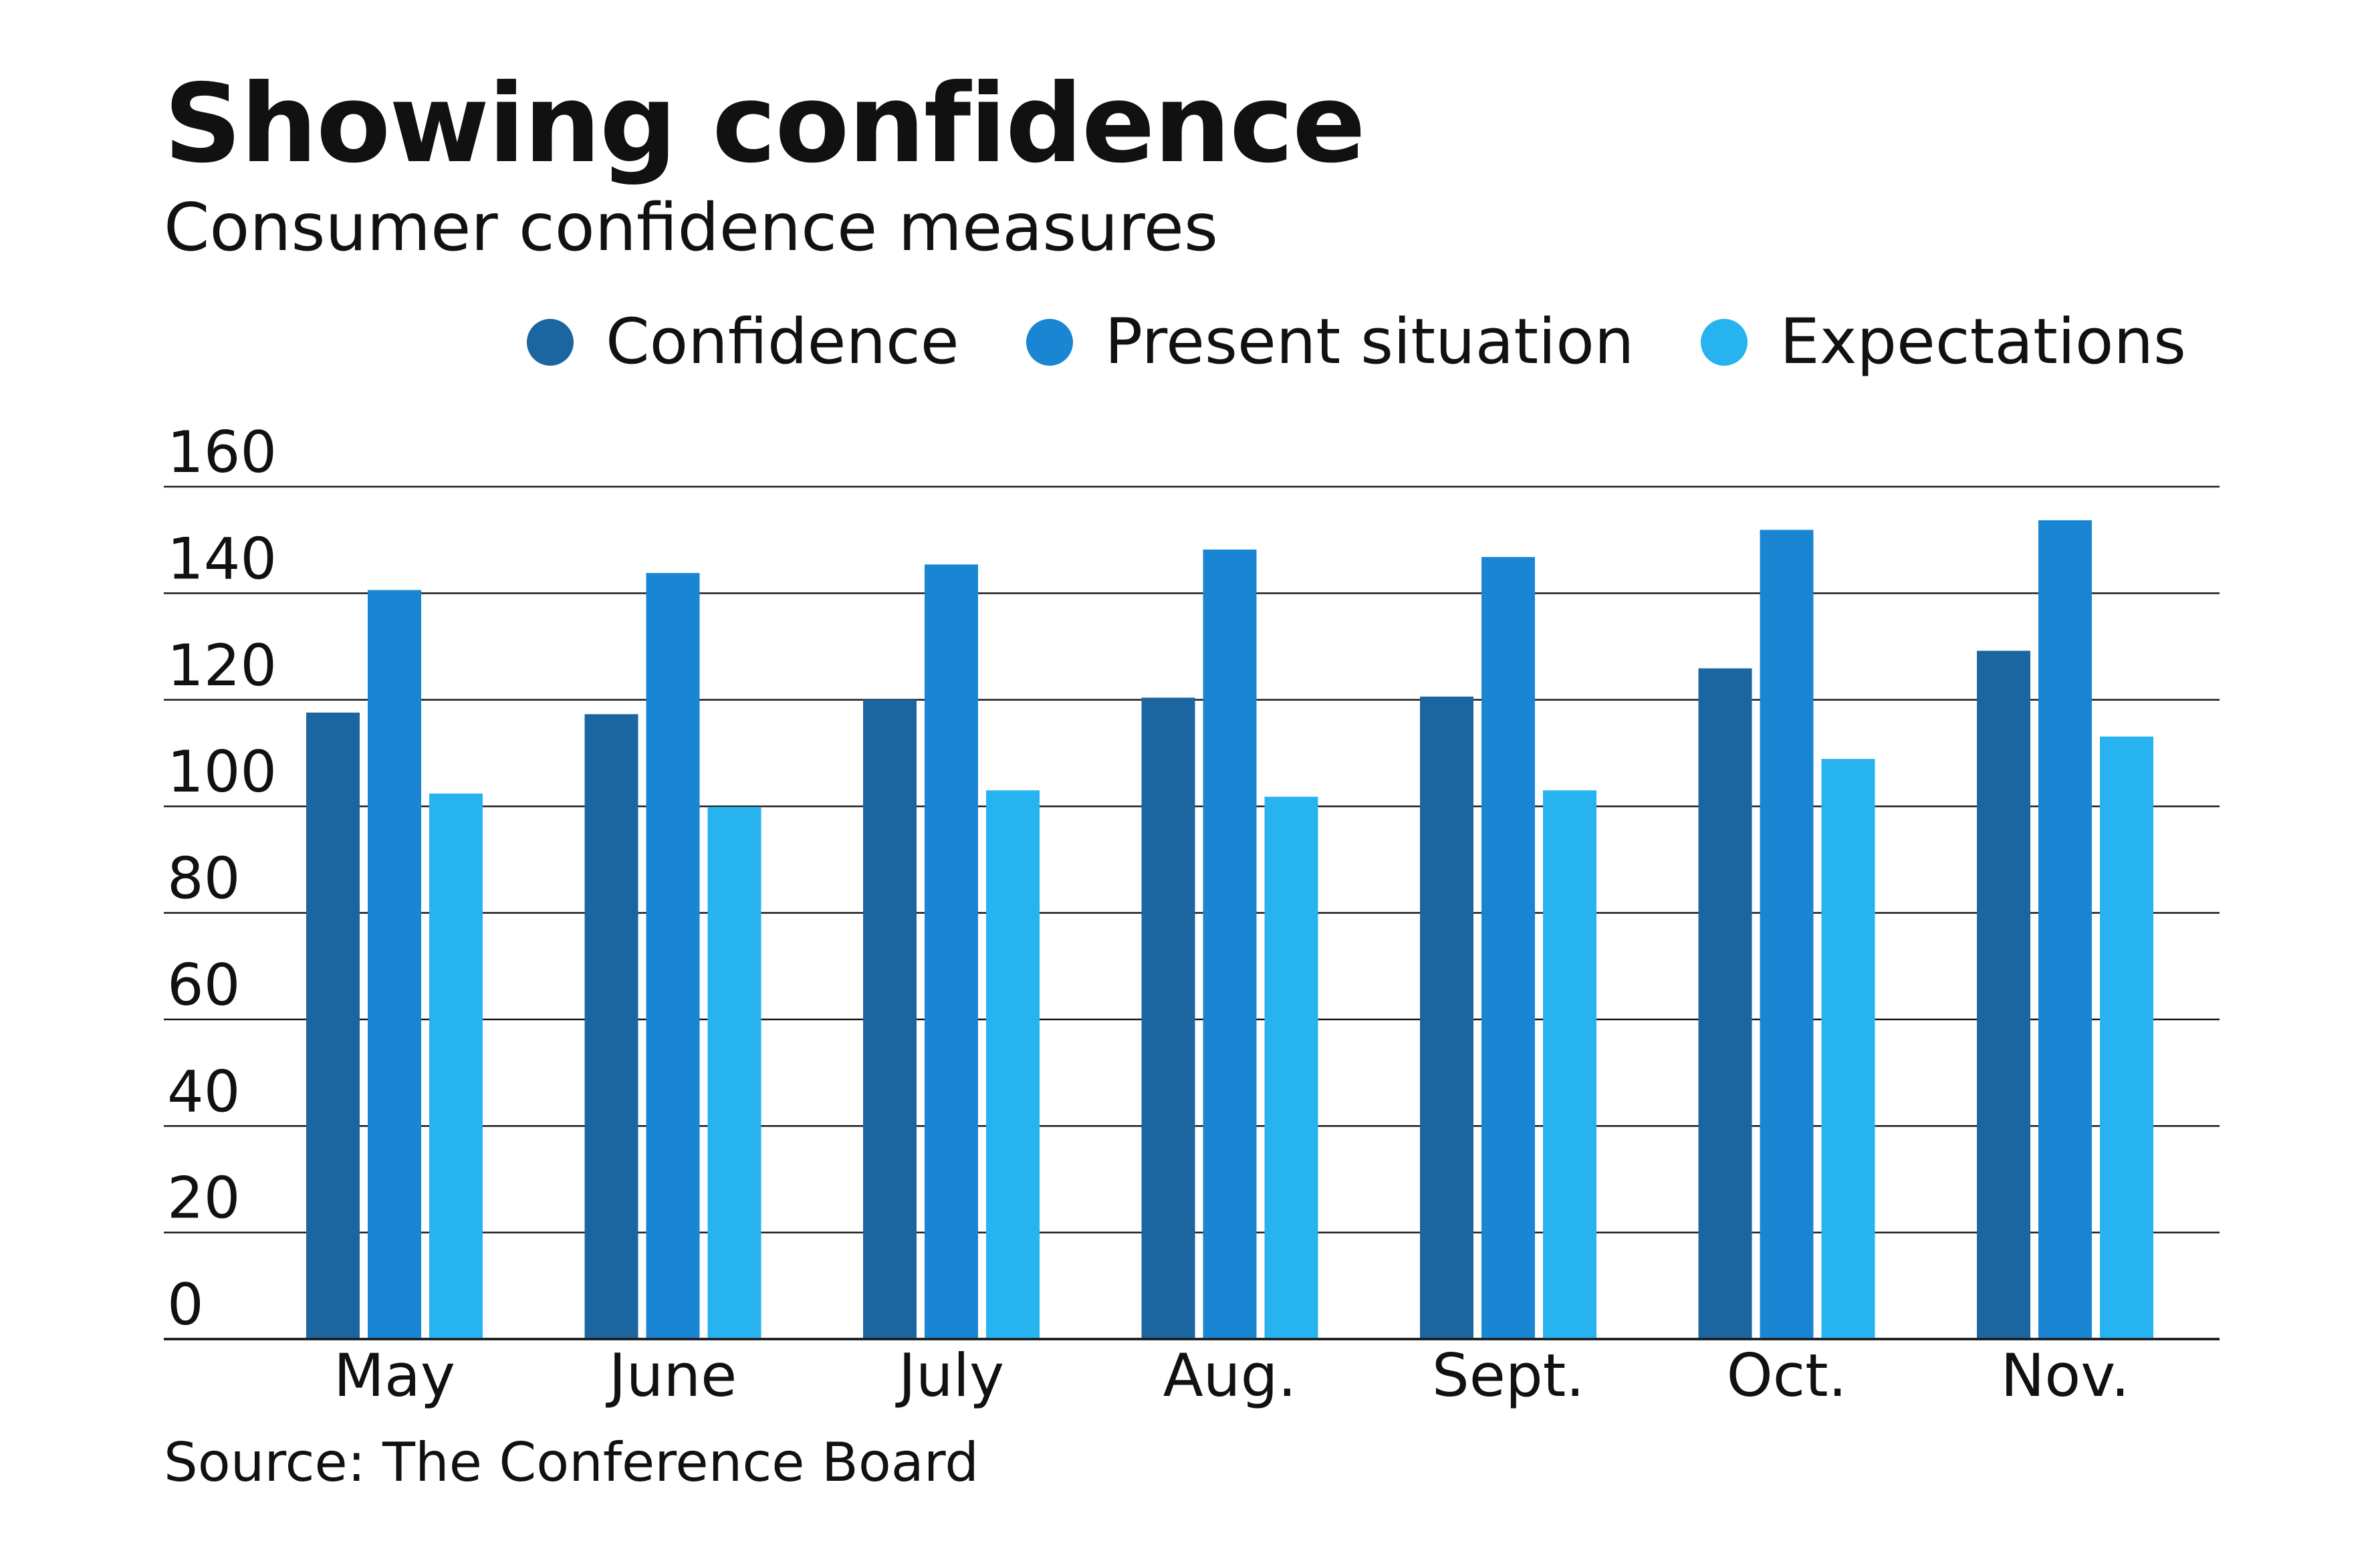 The height and width of the screenshot is (1551, 2380). Describe the element at coordinates (1983, 342) in the screenshot. I see `legend-label-expectations: Expectations` at that location.